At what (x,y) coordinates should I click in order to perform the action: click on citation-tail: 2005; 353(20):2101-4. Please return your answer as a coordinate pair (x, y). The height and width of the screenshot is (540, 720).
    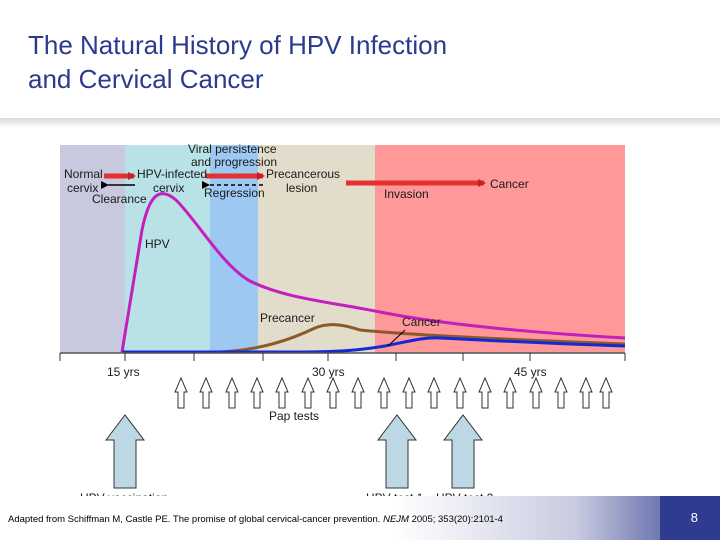
    Looking at the image, I should click on (455, 519).